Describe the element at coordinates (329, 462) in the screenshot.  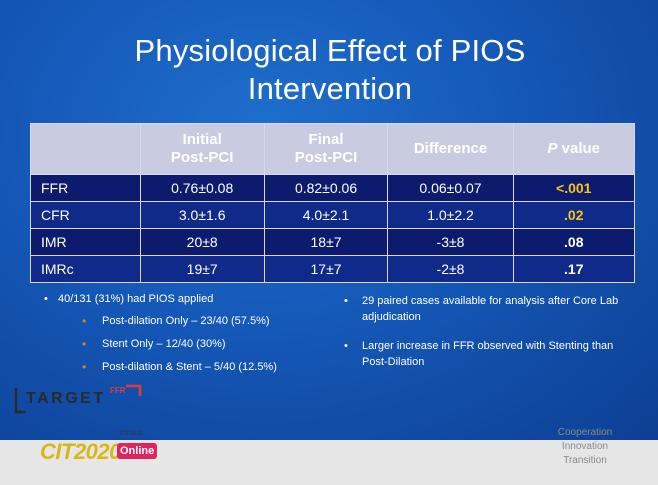
I see `footer-bar` at that location.